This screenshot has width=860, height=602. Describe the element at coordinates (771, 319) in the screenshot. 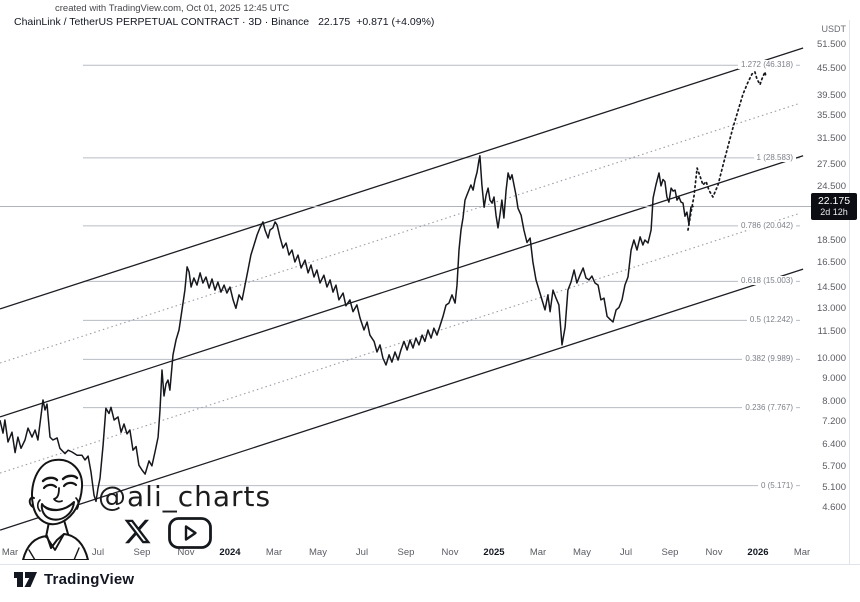

I see `fib-level-label: 0.5 (12.242)` at that location.